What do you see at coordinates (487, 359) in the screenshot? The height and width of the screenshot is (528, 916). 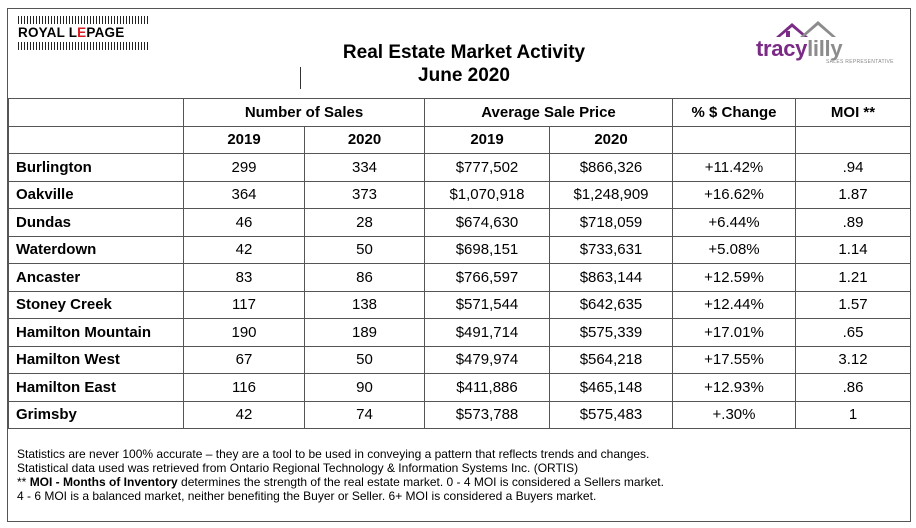 I see `price-2019-cell: $479,974` at bounding box center [487, 359].